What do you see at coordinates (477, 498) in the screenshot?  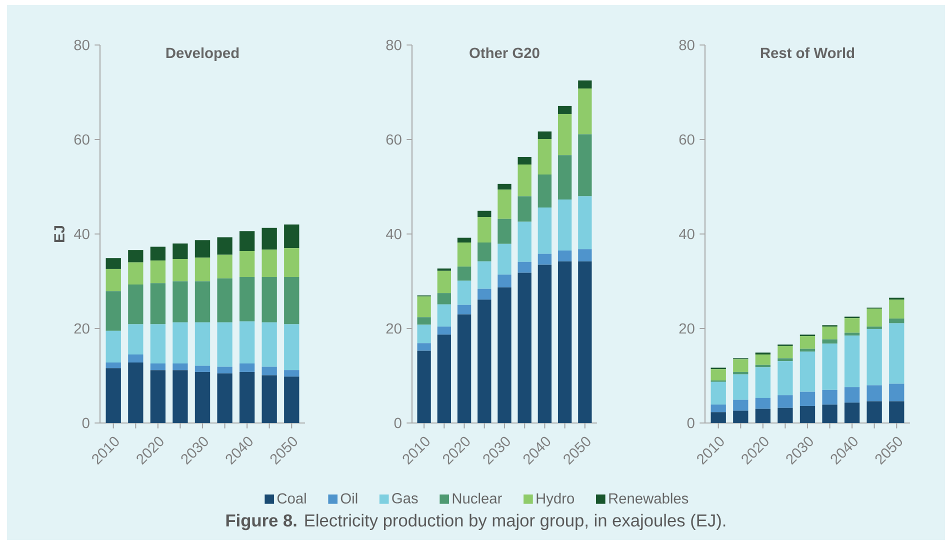 I see `legend-label: Nuclear` at bounding box center [477, 498].